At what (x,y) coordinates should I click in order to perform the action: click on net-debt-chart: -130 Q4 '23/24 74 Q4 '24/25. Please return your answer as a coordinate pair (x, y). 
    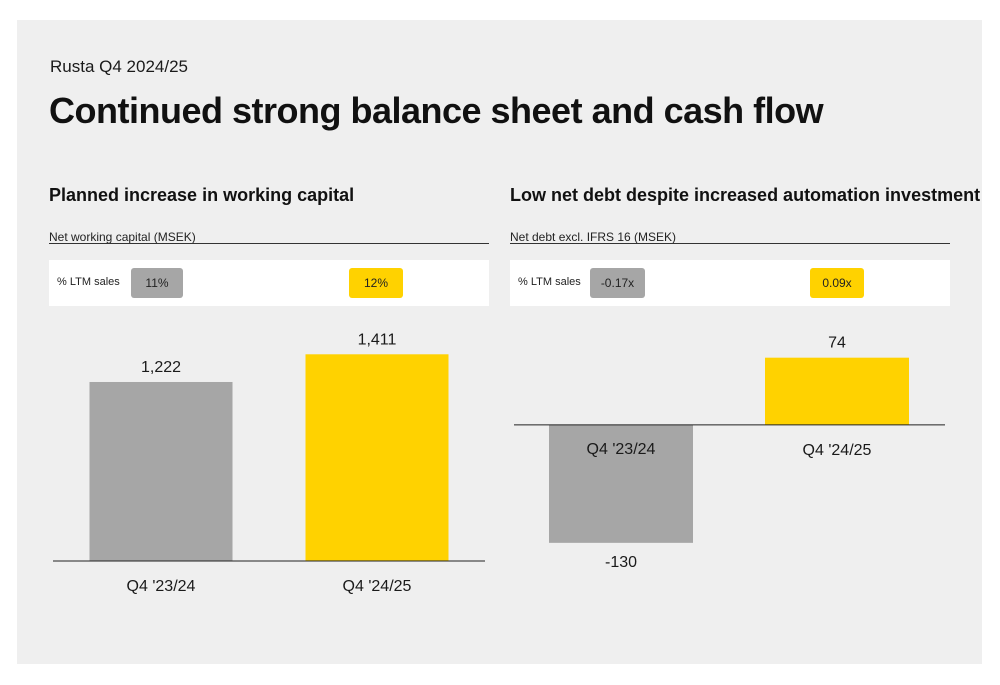
    Looking at the image, I should click on (729, 453).